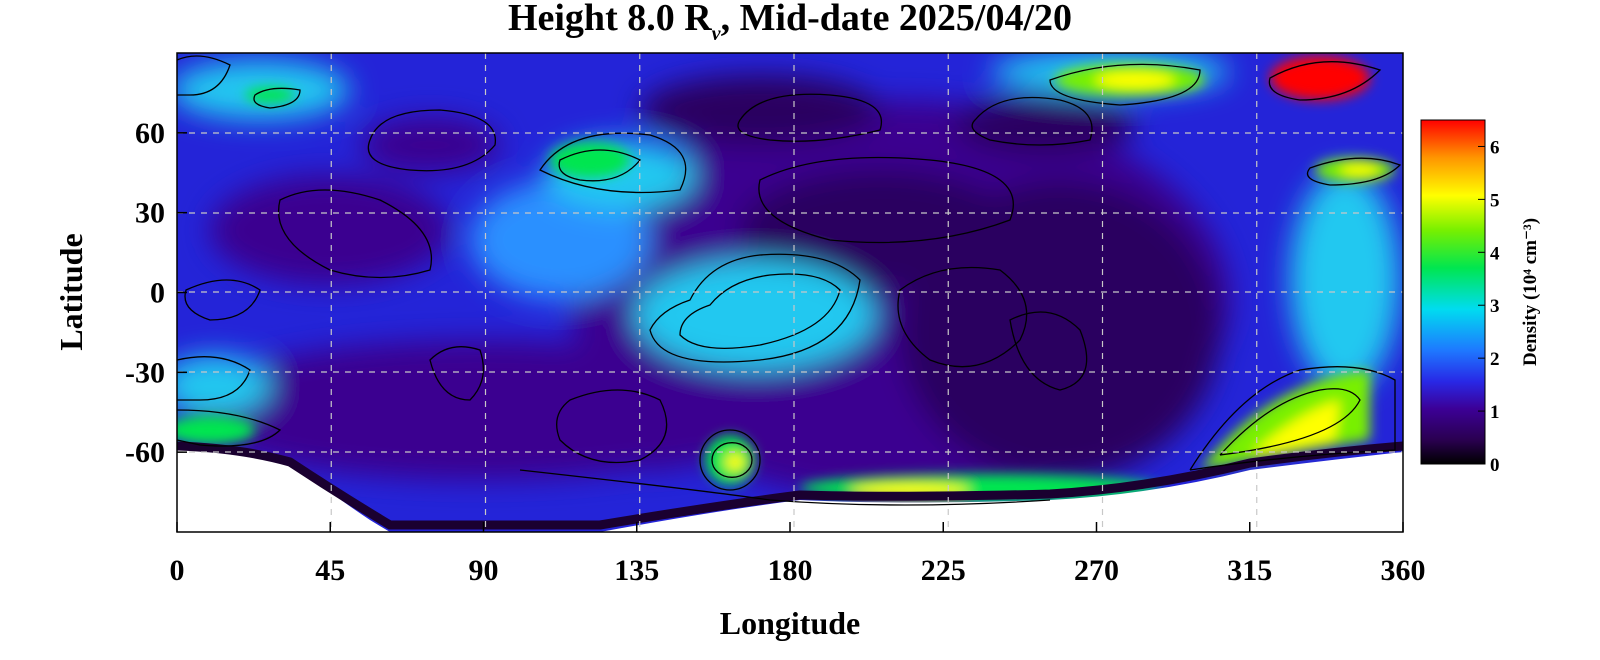  What do you see at coordinates (484, 570) in the screenshot?
I see `x-tick-label: 90` at bounding box center [484, 570].